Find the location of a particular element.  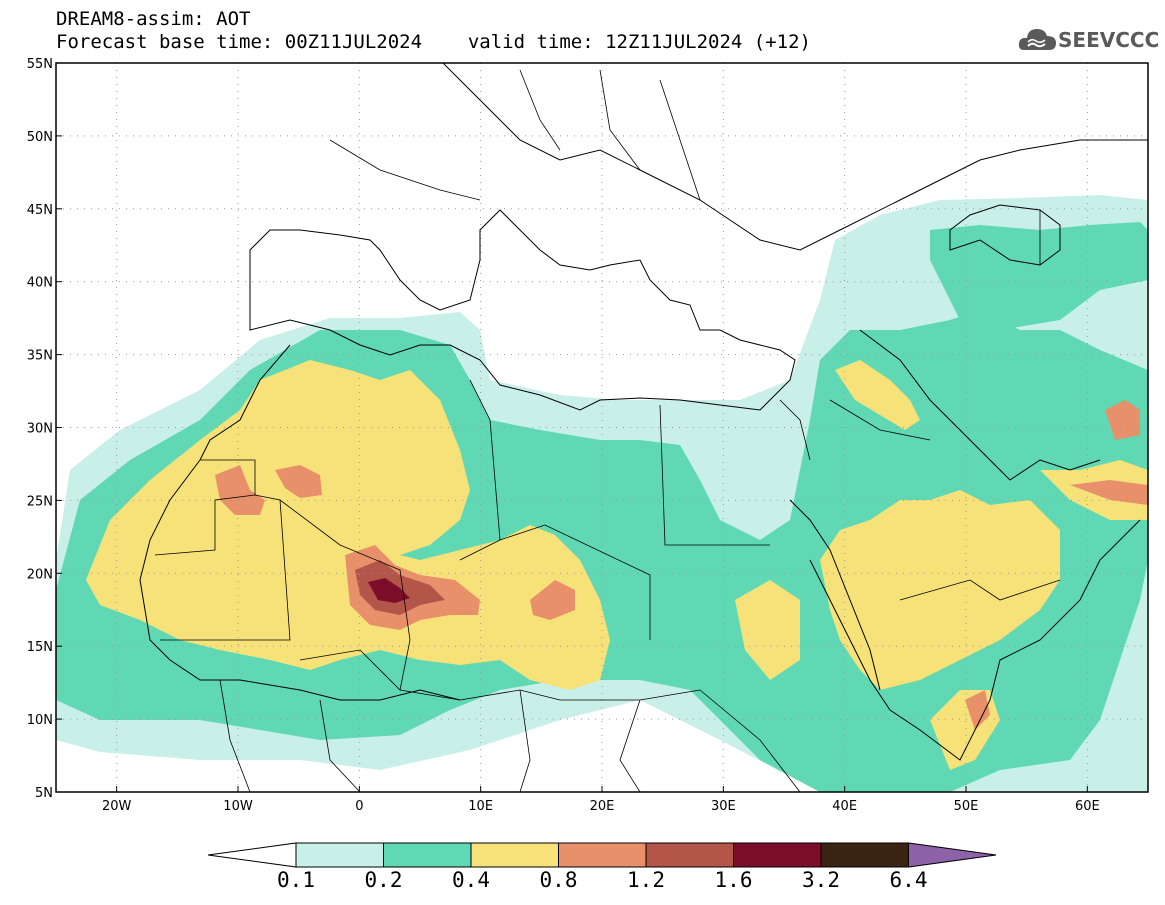

colorbar-label: 1.2 is located at coordinates (646, 880).